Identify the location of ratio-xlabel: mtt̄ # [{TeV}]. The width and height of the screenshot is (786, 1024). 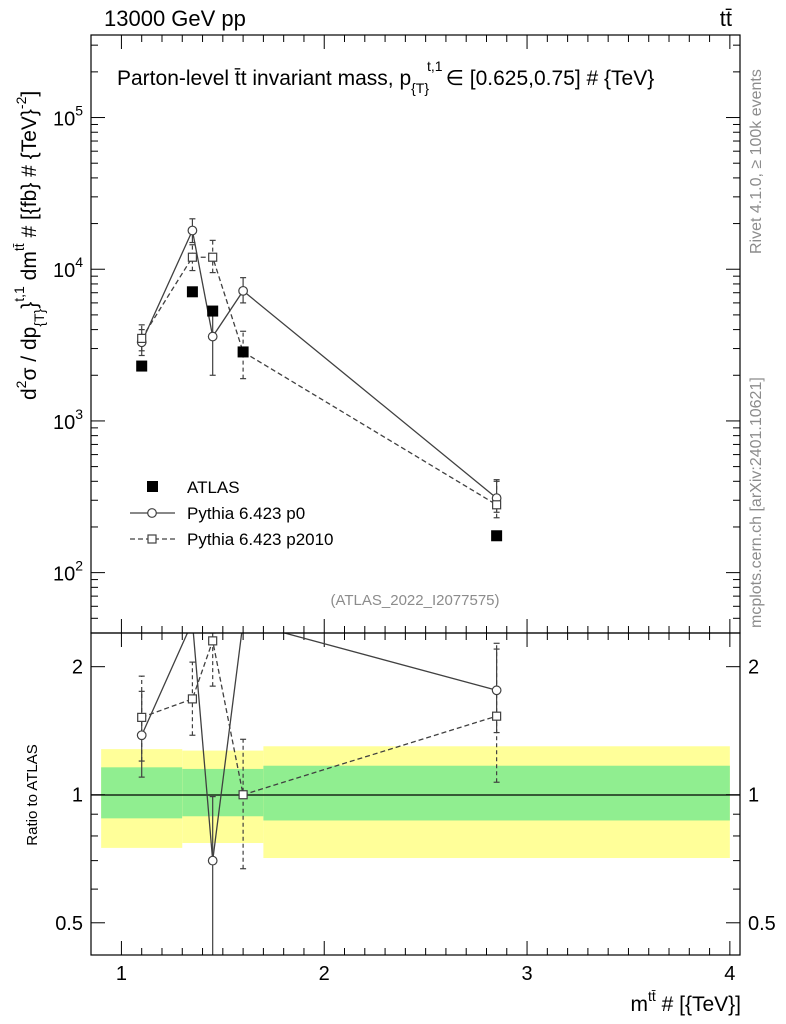
(685, 1002).